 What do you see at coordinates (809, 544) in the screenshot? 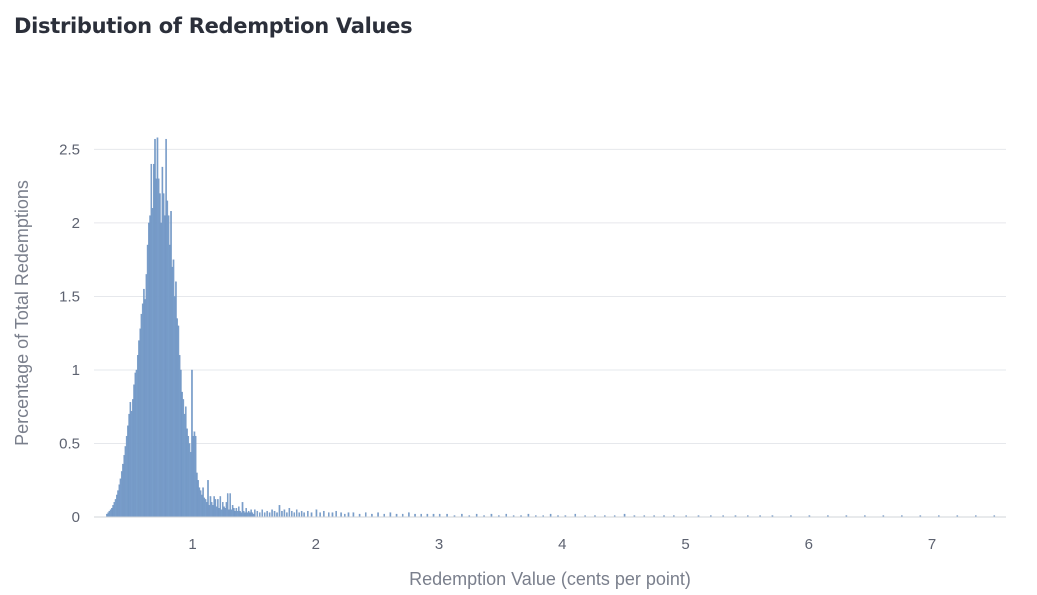
I see `x-tick-label: 6` at bounding box center [809, 544].